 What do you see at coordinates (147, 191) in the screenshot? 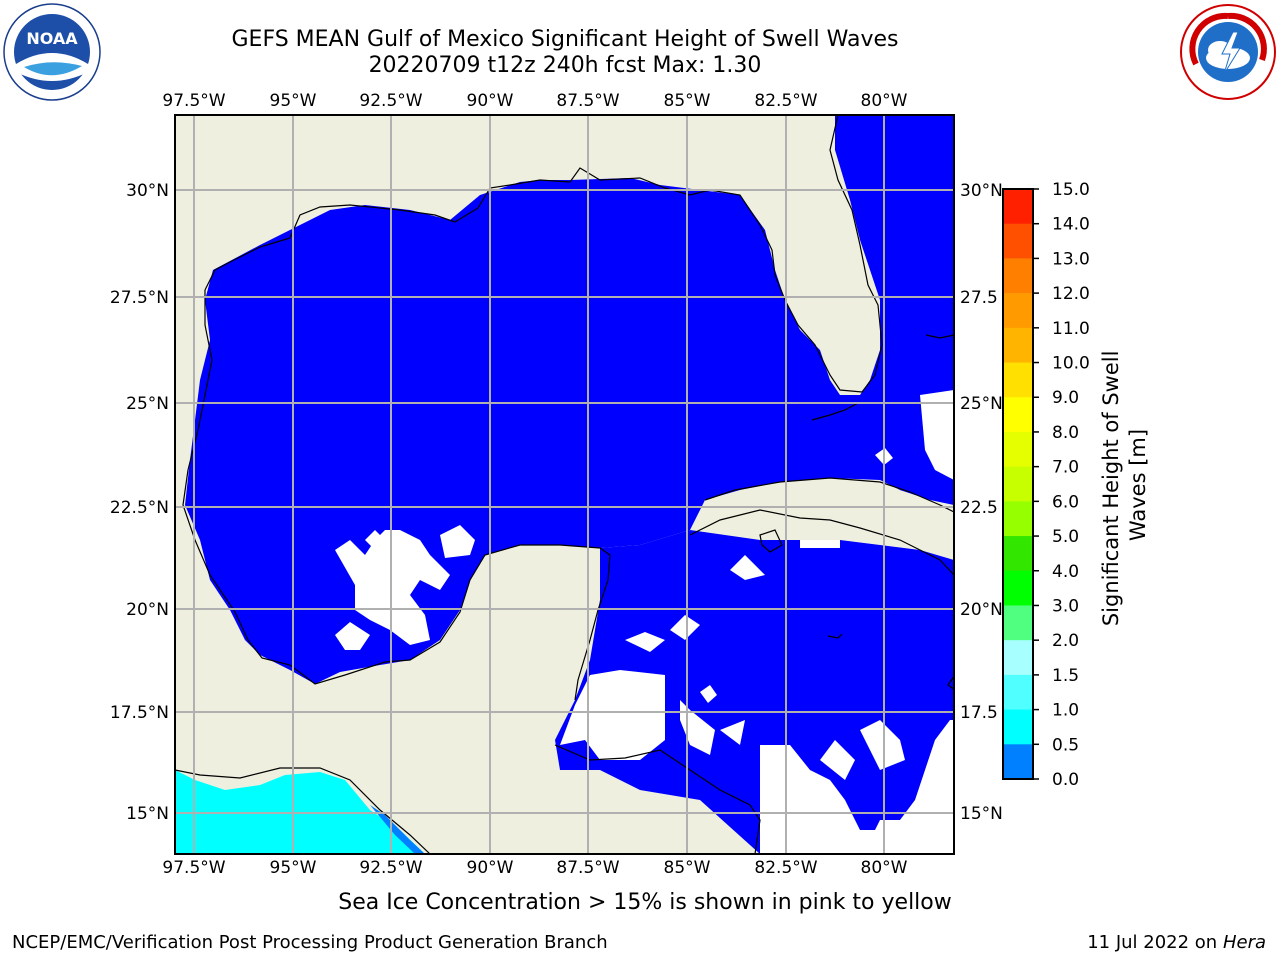
I see `lat-tick-left: 30°N` at bounding box center [147, 191].